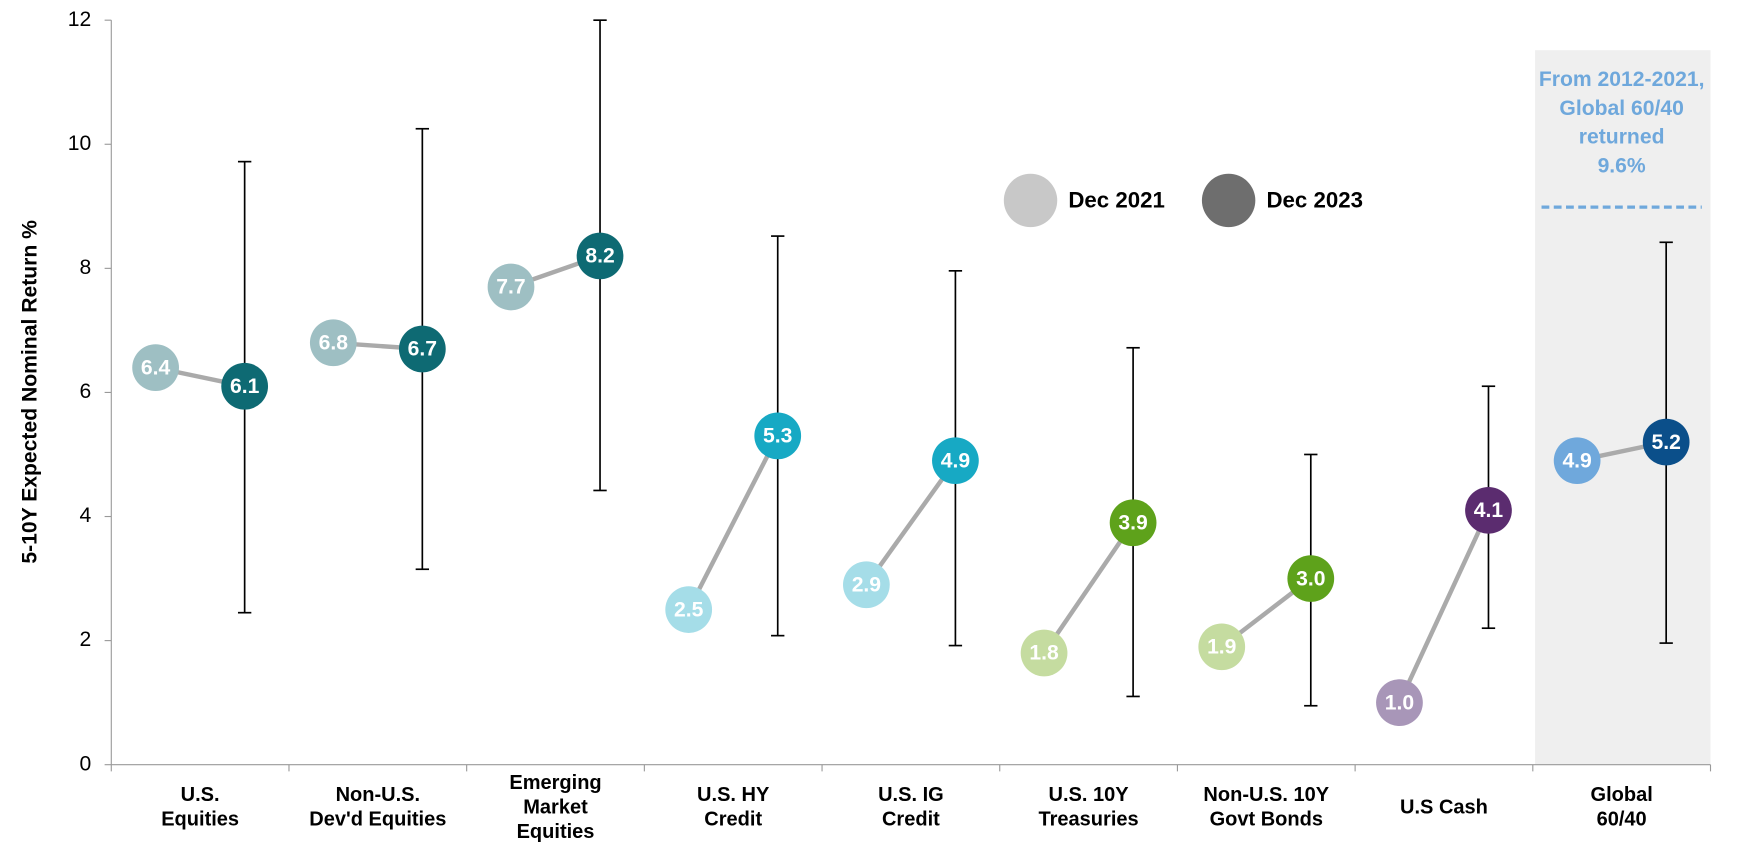 The image size is (1745, 865). Describe the element at coordinates (80, 143) in the screenshot. I see `y-tick-label: 10` at that location.